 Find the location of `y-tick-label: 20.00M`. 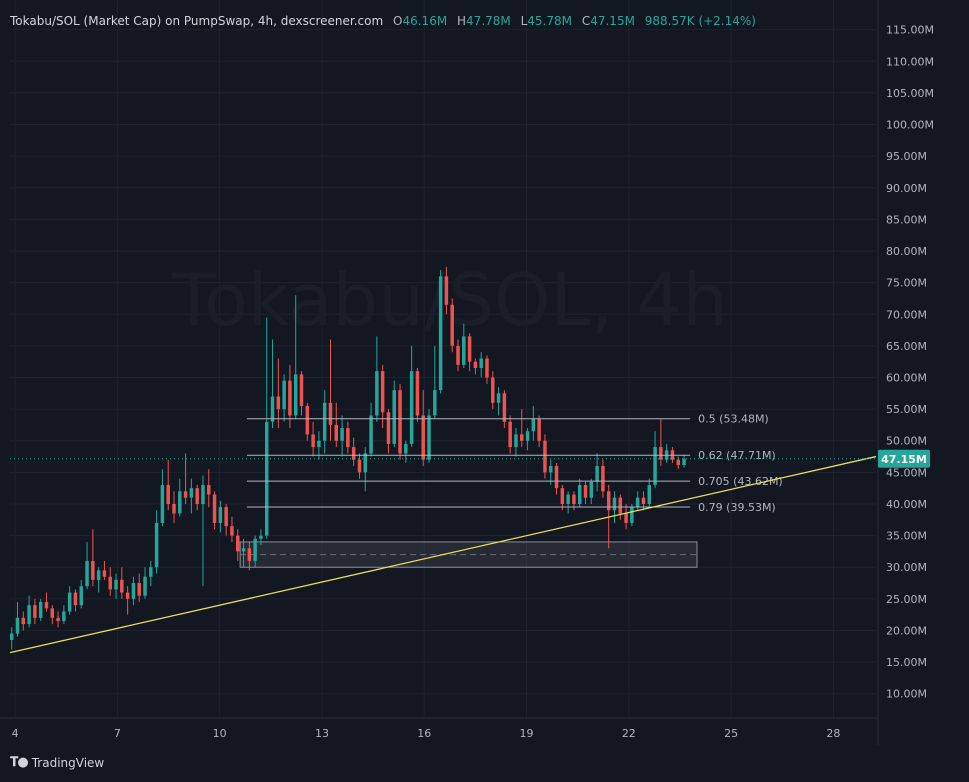

y-tick-label: 20.00M is located at coordinates (906, 630).